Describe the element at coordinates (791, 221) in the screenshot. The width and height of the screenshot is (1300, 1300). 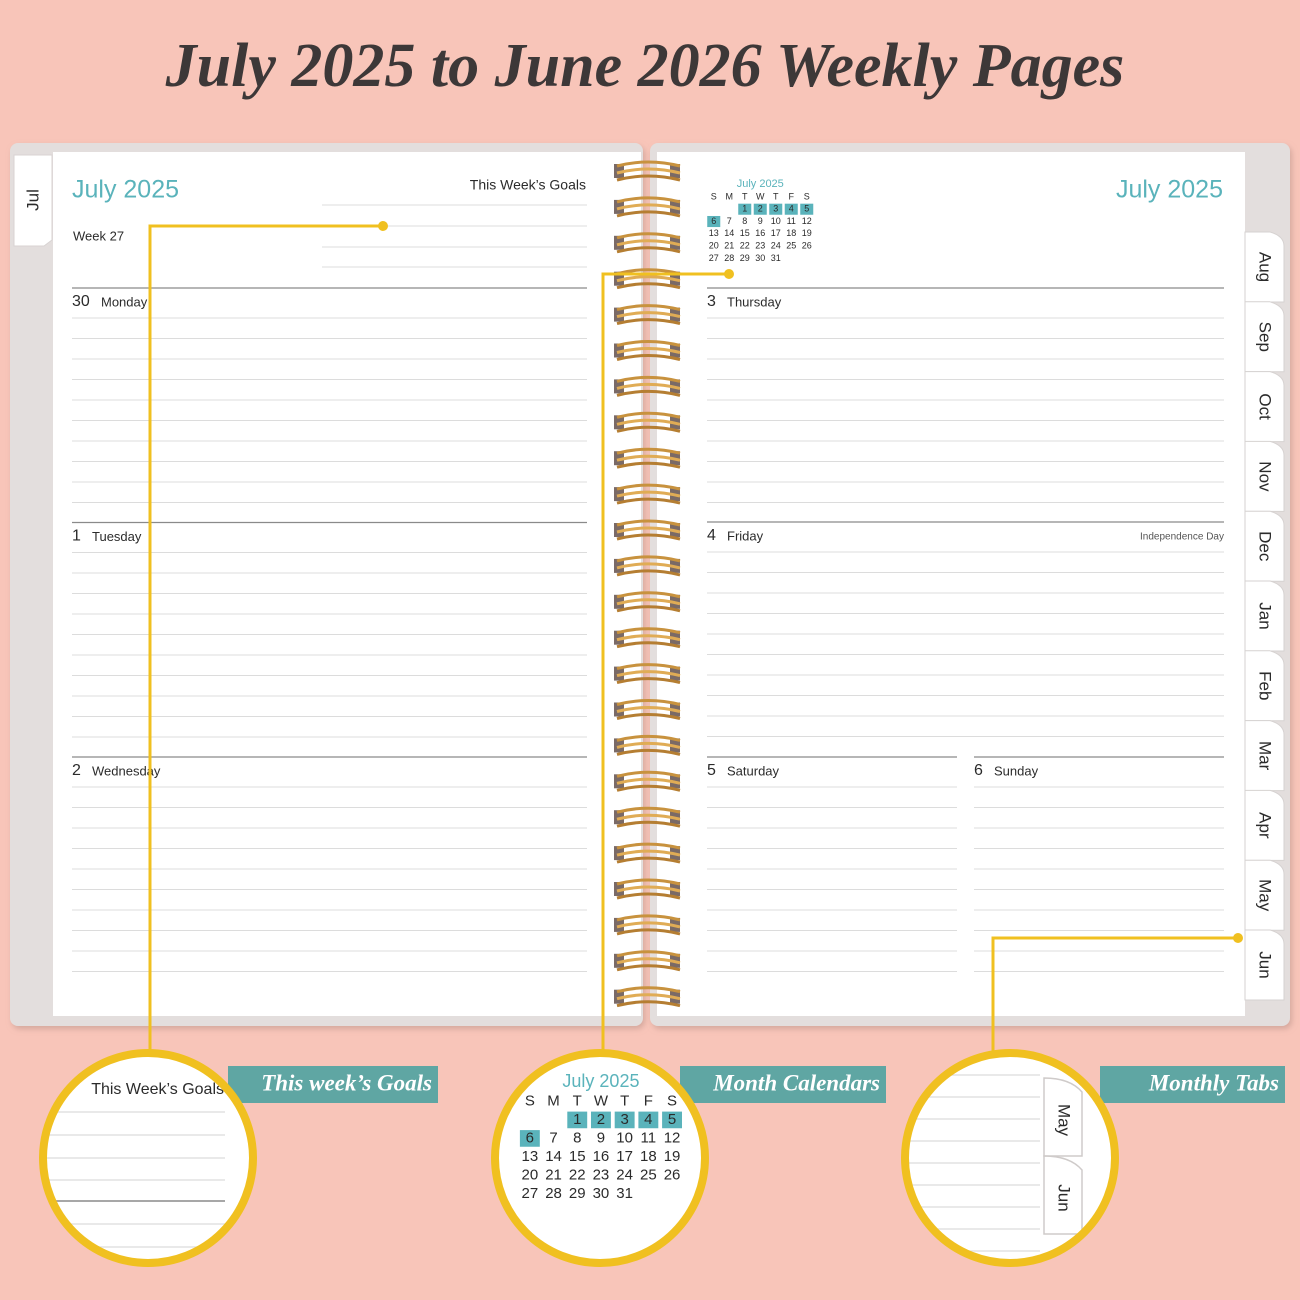
I see `calendar-day: 11` at that location.